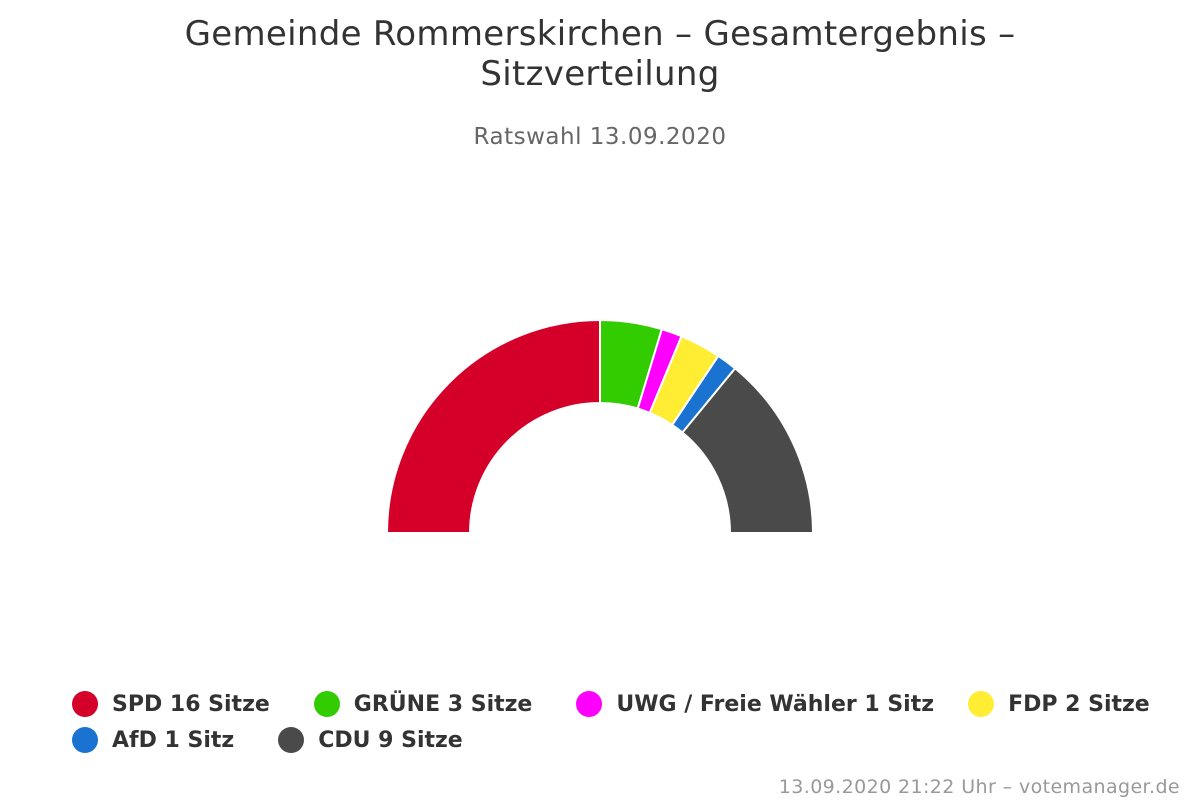 This screenshot has height=800, width=1200. I want to click on legend-item-cdu: CDU 9 Sitze, so click(370, 740).